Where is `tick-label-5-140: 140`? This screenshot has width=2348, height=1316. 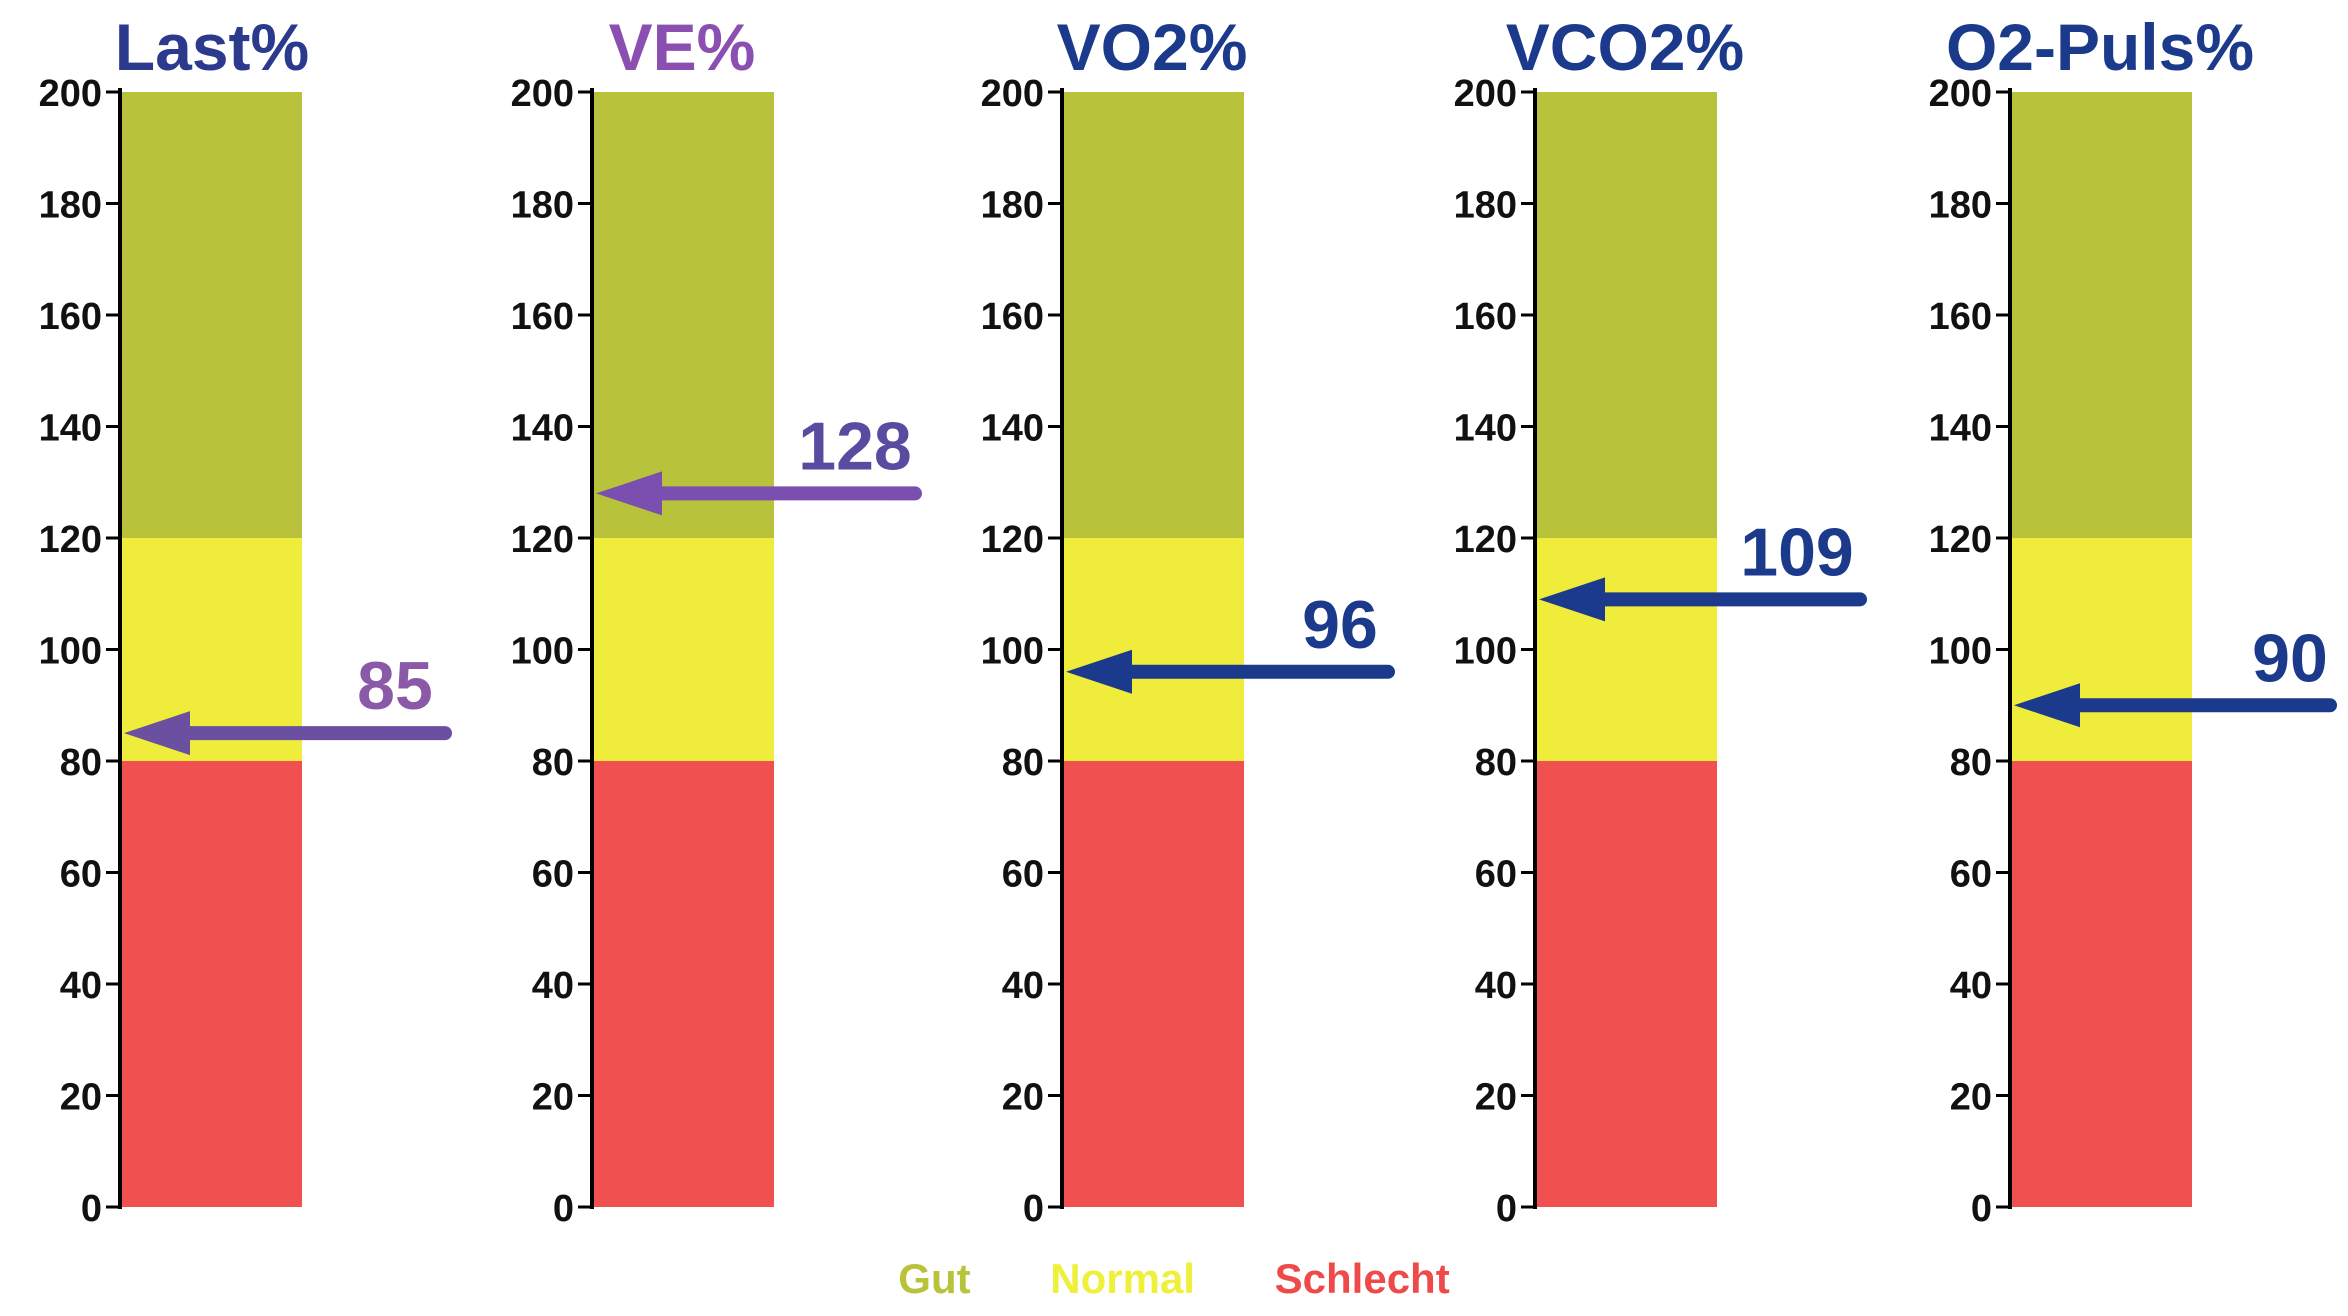
tick-label-5-140: 140 is located at coordinates (1960, 429).